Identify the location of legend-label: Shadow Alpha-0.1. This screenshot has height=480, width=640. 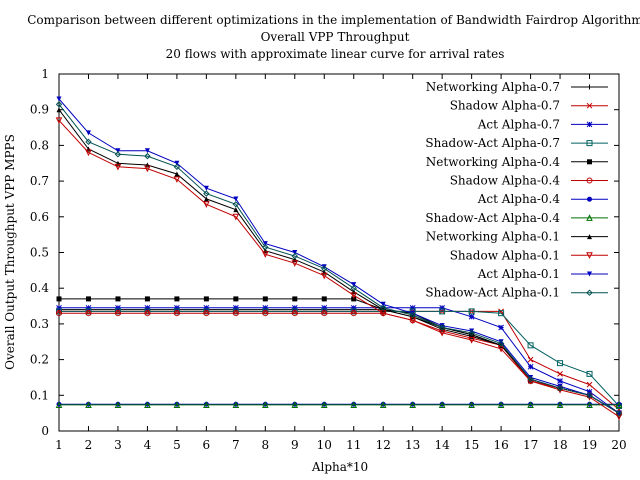
(505, 255).